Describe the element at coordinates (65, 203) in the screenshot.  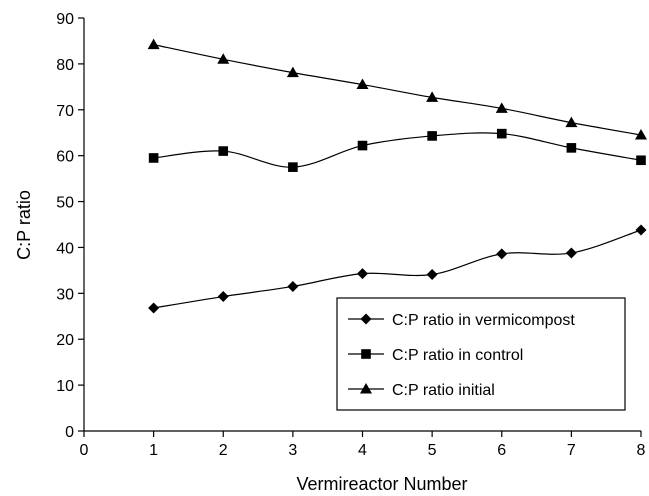
I see `y-tick-label: 50` at that location.